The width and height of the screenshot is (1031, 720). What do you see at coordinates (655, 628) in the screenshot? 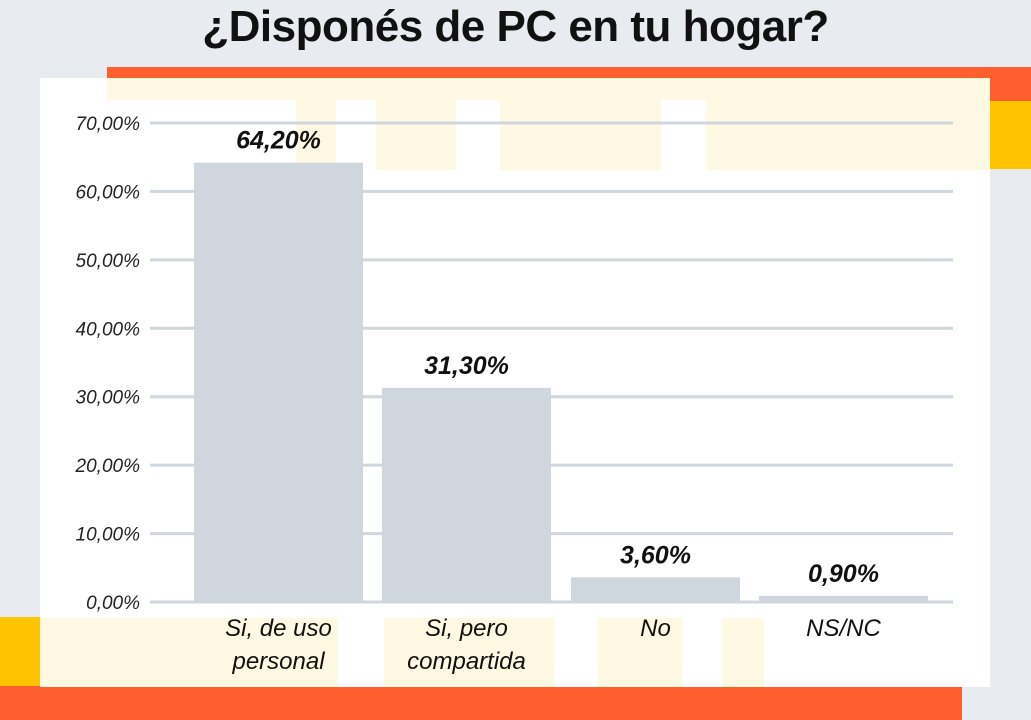
I see `x-category-label: No` at bounding box center [655, 628].